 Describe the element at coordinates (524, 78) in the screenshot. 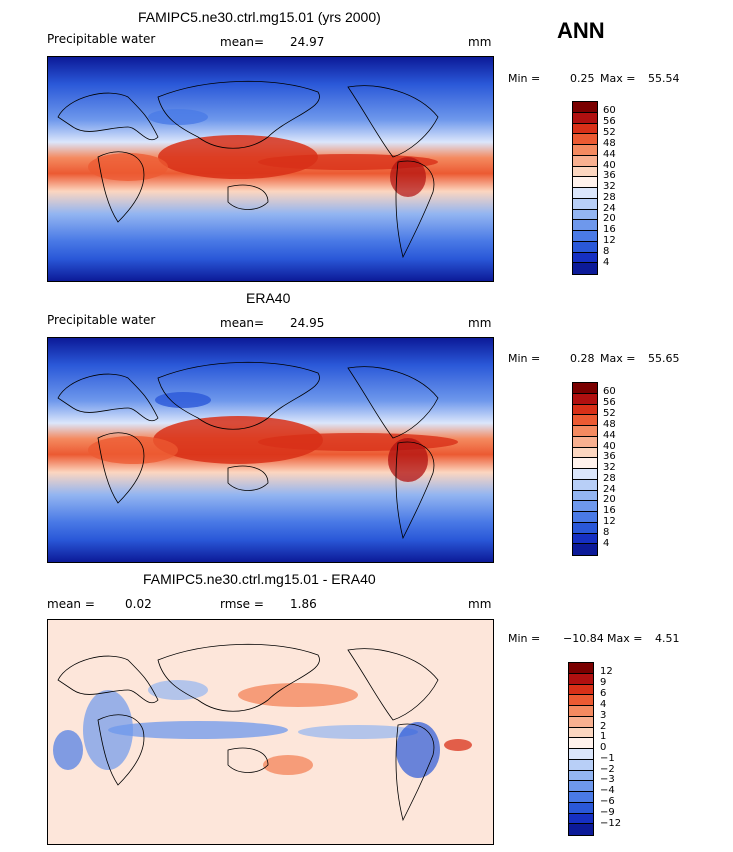

I see `panel-model-min-label: Min =` at that location.